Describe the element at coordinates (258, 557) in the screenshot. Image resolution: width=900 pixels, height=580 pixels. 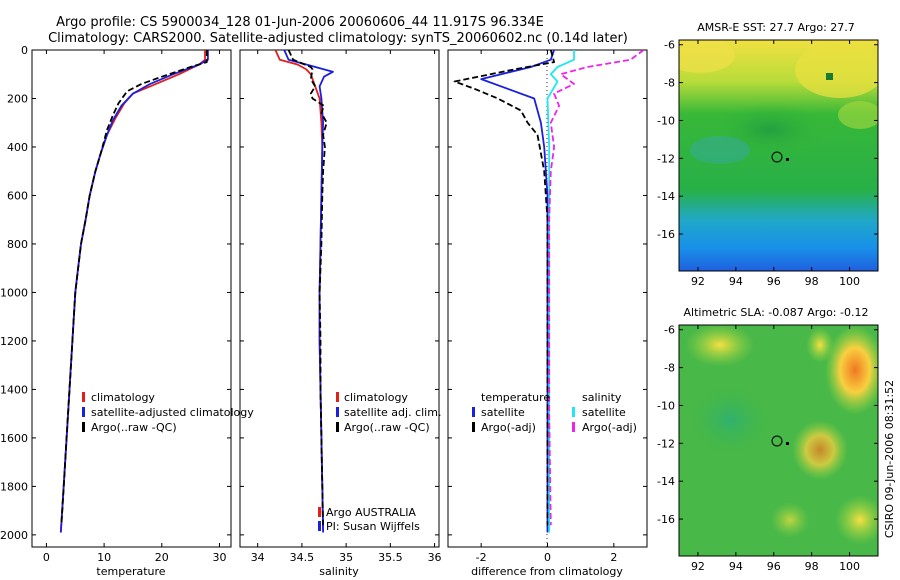
I see `x-tick-label: 34` at that location.